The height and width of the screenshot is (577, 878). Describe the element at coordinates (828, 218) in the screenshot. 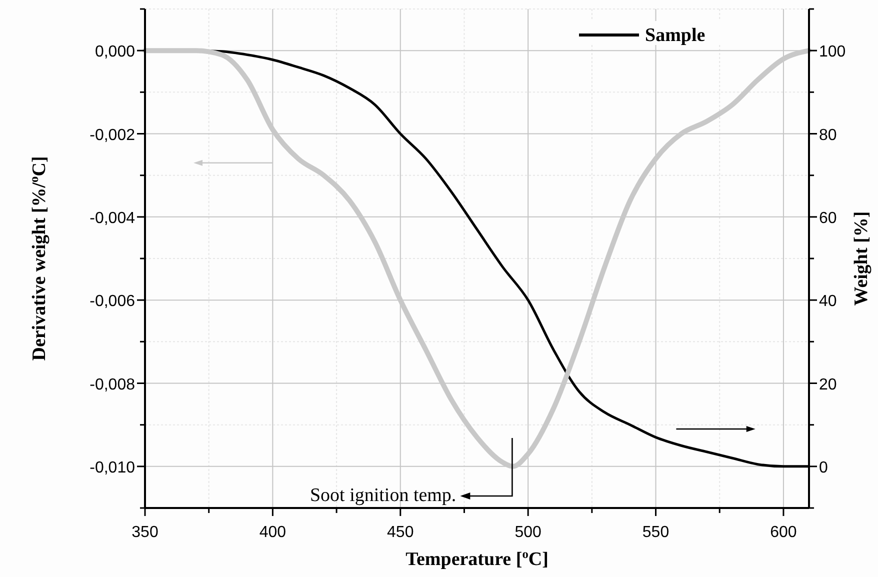

I see `y2-tick-label: 60` at that location.